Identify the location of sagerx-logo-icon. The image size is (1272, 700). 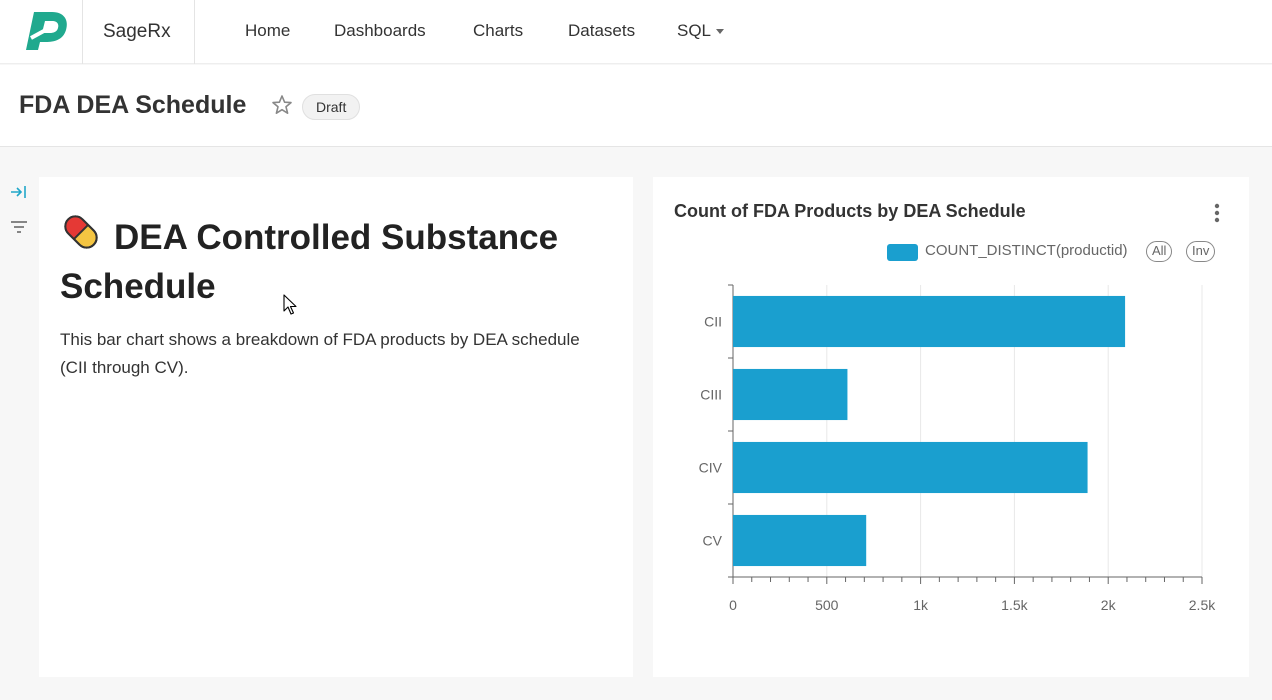
(46, 31).